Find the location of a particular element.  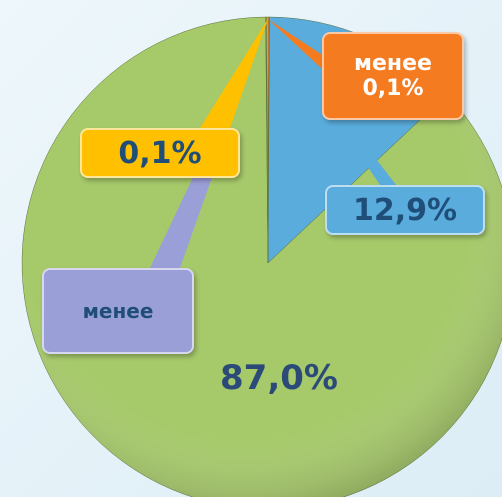

slice-label: 87,0% is located at coordinates (279, 378).